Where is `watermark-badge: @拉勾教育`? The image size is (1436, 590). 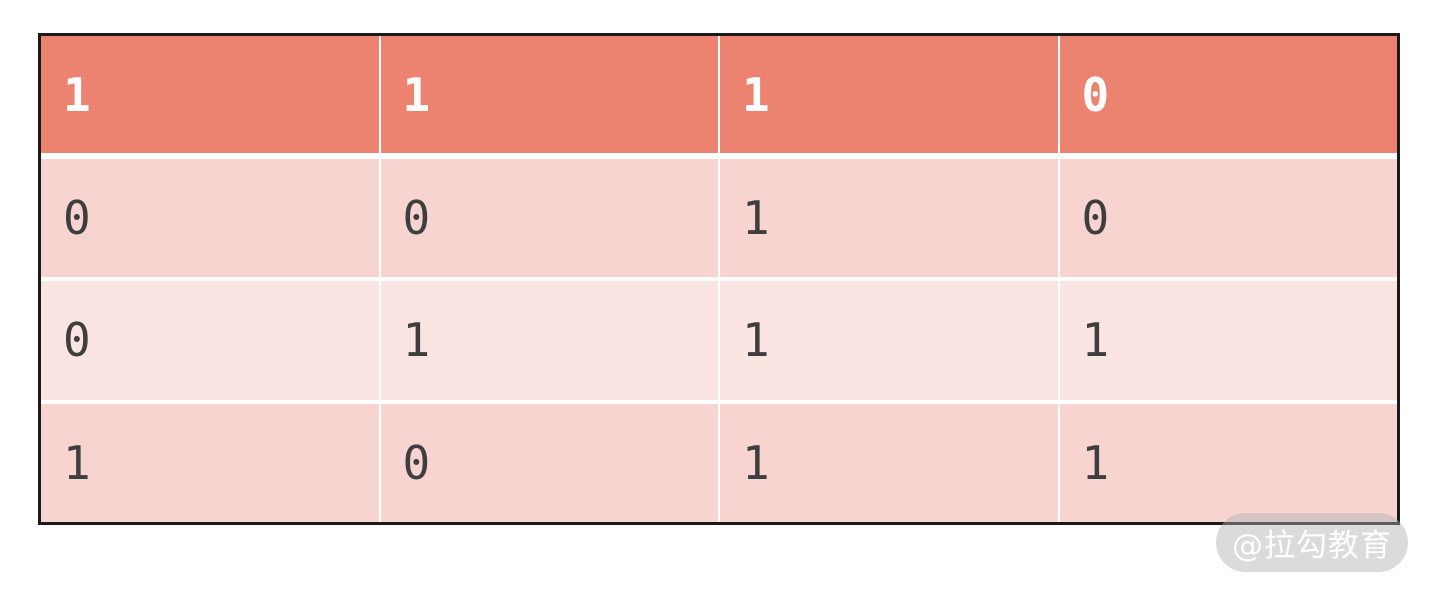 watermark-badge: @拉勾教育 is located at coordinates (1312, 542).